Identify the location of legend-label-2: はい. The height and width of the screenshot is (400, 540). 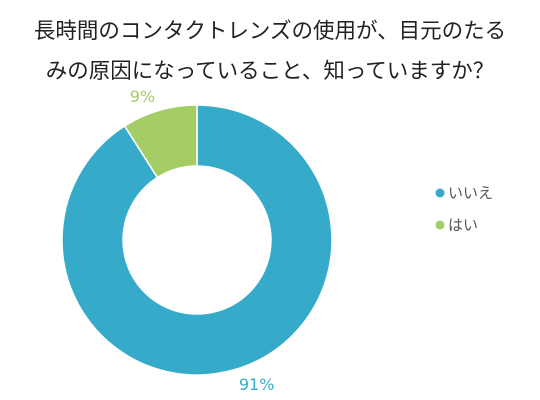
(463, 225).